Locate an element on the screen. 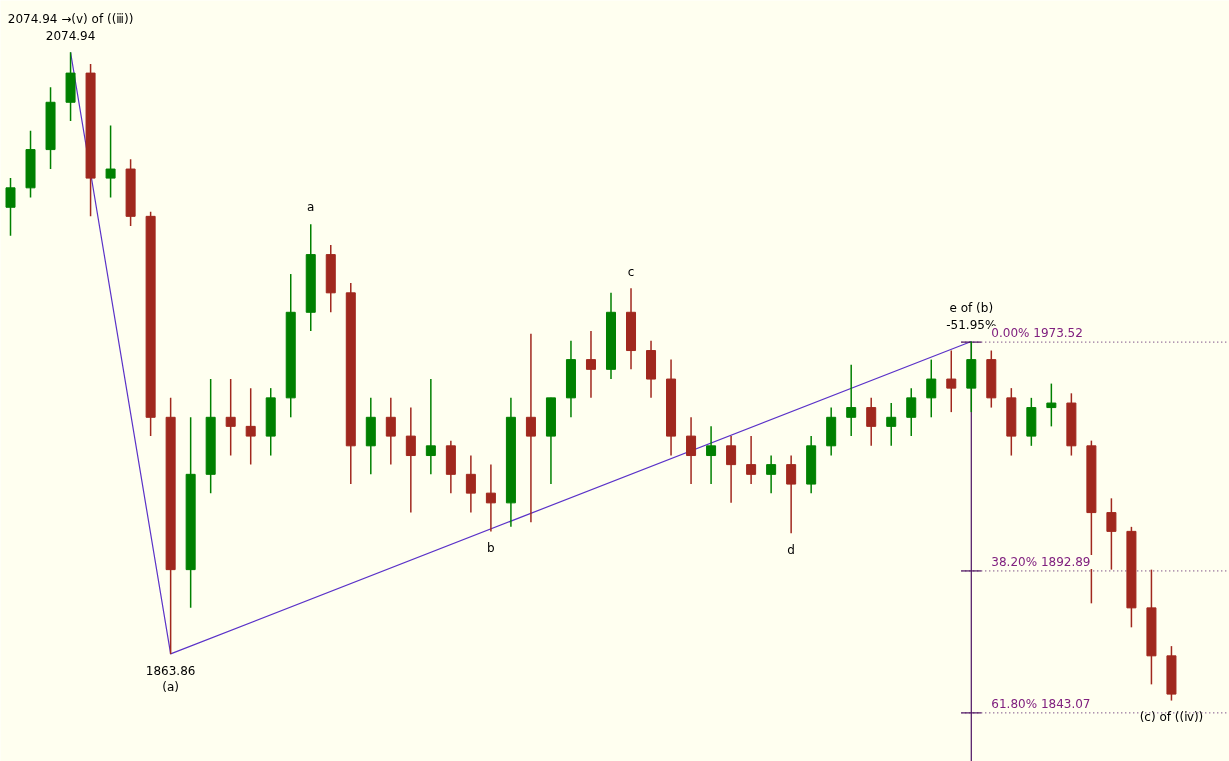  annotation: e of (b) is located at coordinates (971, 307).